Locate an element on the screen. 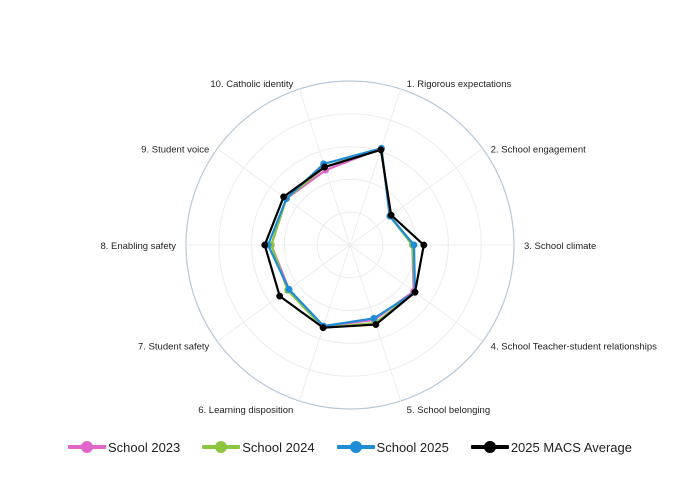 The width and height of the screenshot is (700, 497). legend-item-school-2025: School 2025 is located at coordinates (392, 447).